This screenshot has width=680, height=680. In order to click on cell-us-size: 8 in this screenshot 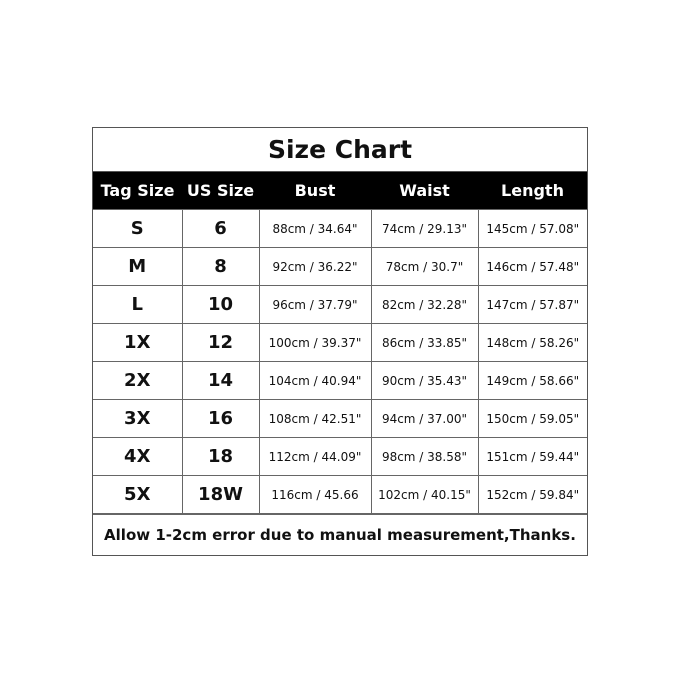, I will do `click(220, 266)`.